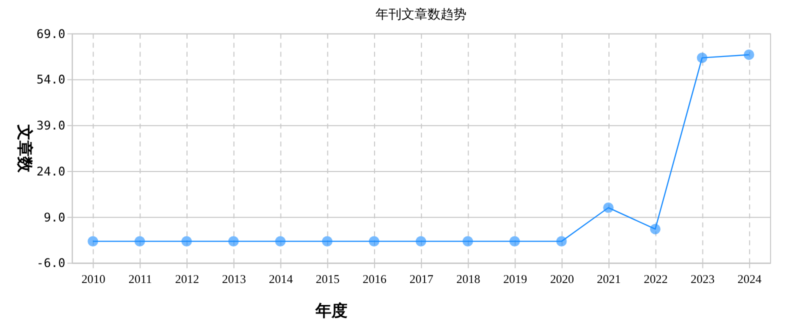 Image resolution: width=790 pixels, height=330 pixels. What do you see at coordinates (51, 33) in the screenshot?
I see `y-tick-label: 69.0` at bounding box center [51, 33].